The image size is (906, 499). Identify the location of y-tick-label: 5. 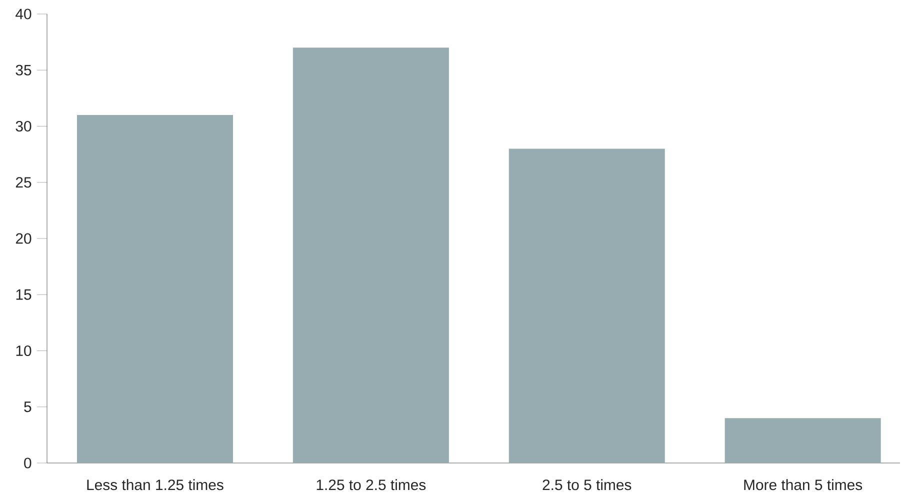
(28, 407).